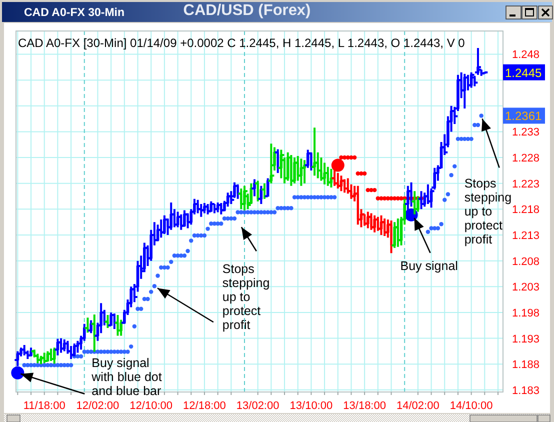 The height and width of the screenshot is (422, 554). What do you see at coordinates (311, 406) in the screenshot?
I see `x-tick-label: 13/10:00` at bounding box center [311, 406].